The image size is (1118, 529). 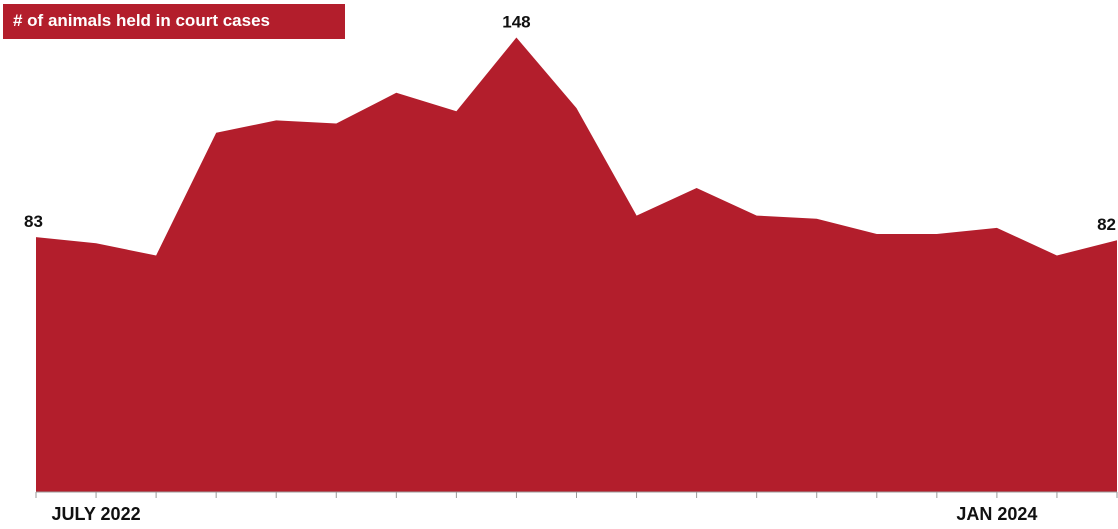 What do you see at coordinates (516, 21) in the screenshot?
I see `data-label: 148` at bounding box center [516, 21].